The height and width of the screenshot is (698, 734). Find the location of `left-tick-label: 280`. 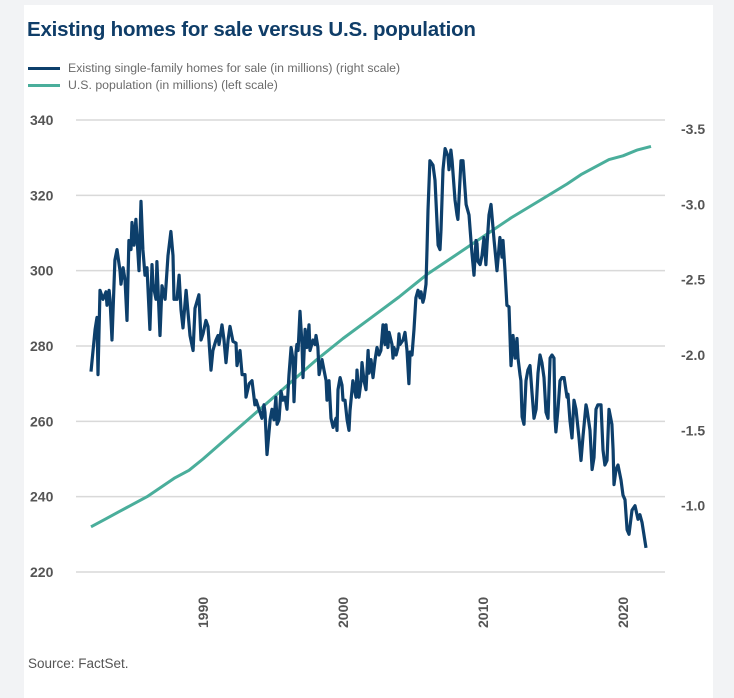

left-tick-label: 280 is located at coordinates (42, 346).